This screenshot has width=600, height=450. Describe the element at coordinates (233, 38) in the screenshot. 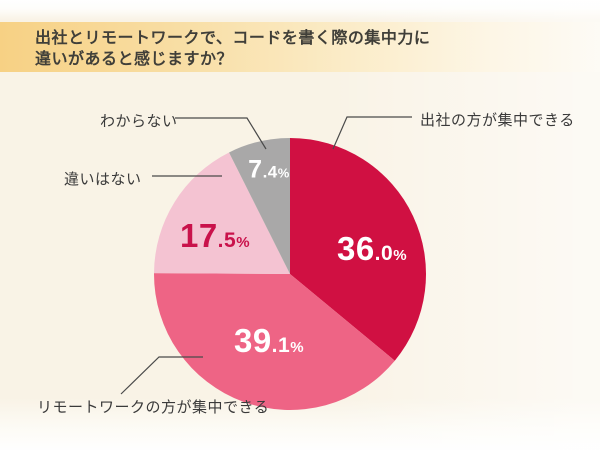

I see `question-title-line1: 出社とリモートワークで、コードを書く際の集中力に` at that location.